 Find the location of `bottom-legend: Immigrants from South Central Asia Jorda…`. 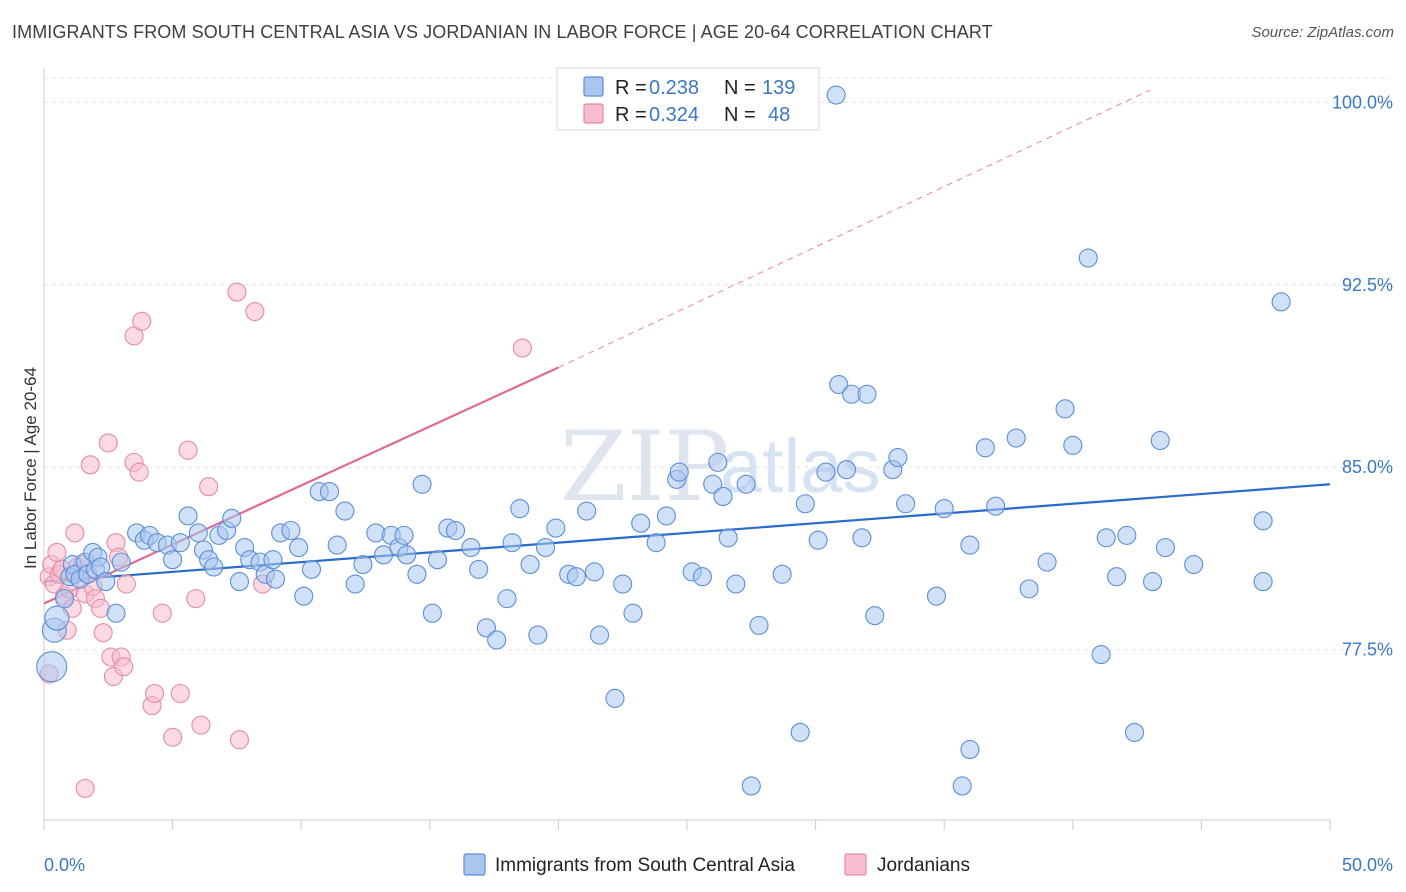

bottom-legend: Immigrants from South Central Asia Jorda… is located at coordinates (716, 864).